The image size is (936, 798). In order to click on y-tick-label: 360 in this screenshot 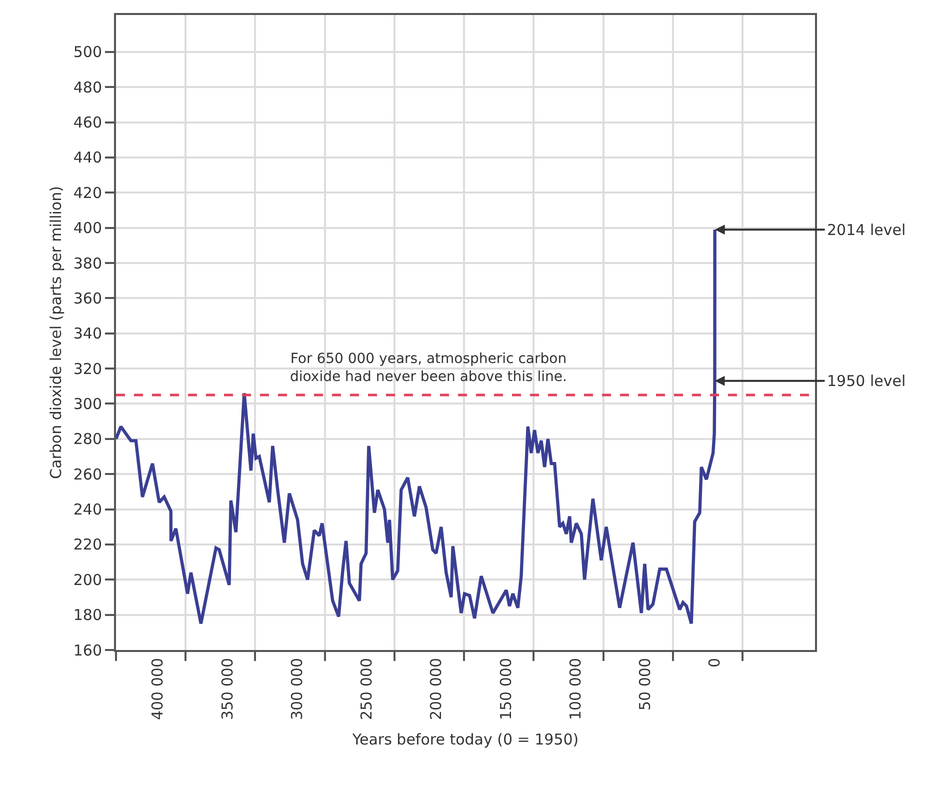, I will do `click(87, 298)`.